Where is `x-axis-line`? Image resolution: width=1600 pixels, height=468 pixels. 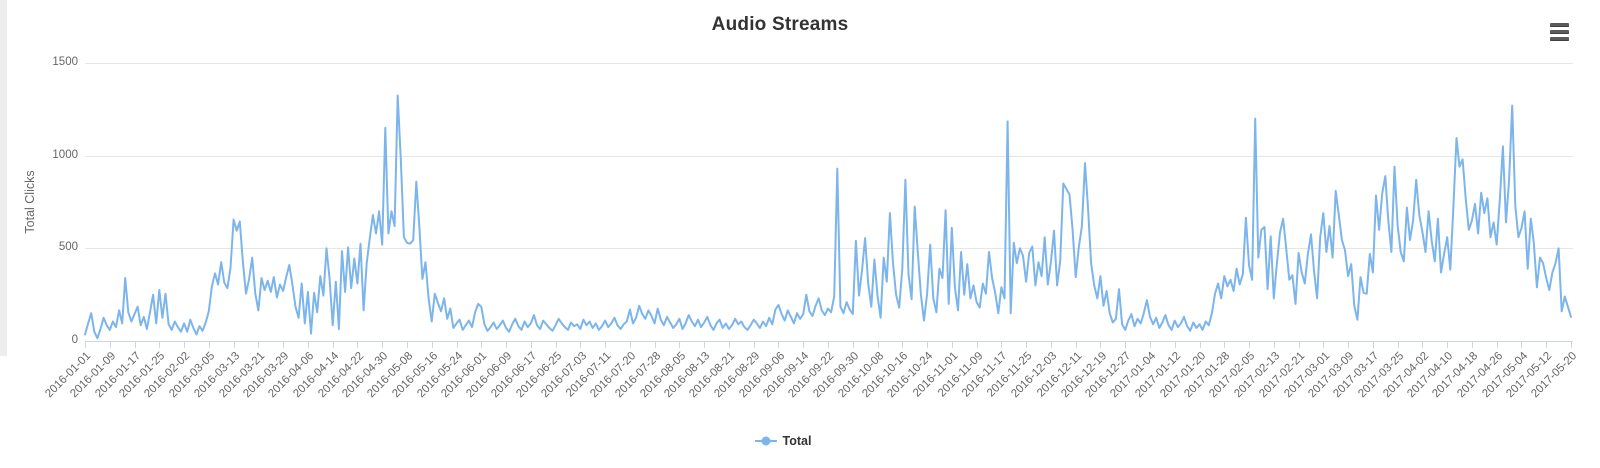
x-axis-line is located at coordinates (829, 341).